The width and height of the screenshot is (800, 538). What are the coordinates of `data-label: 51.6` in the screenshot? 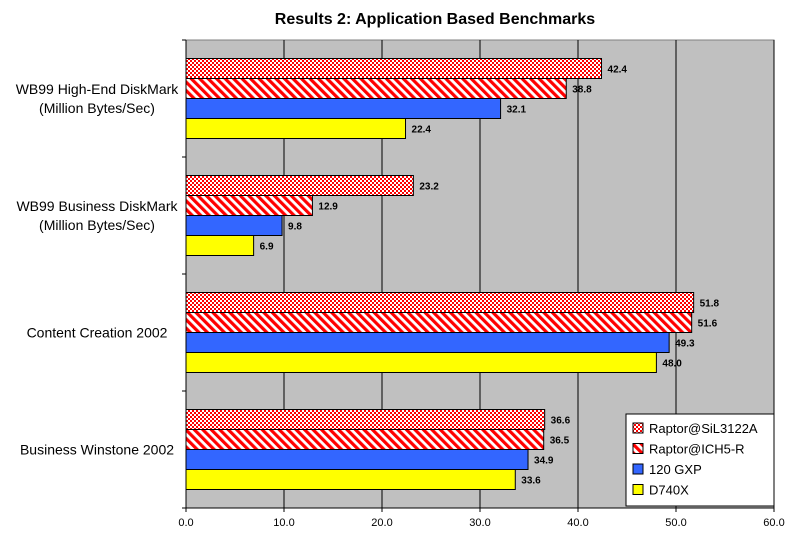 It's located at (708, 324).